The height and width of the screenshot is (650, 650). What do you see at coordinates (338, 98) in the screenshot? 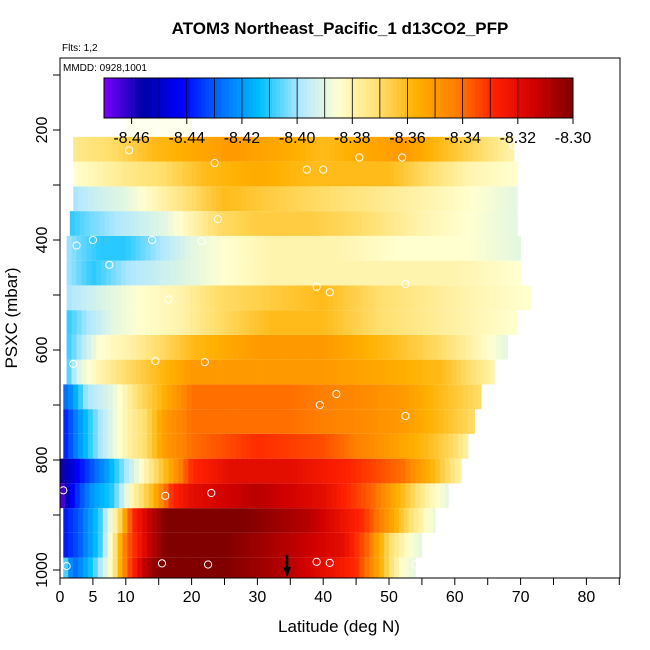
I see `colorbar-frame` at bounding box center [338, 98].